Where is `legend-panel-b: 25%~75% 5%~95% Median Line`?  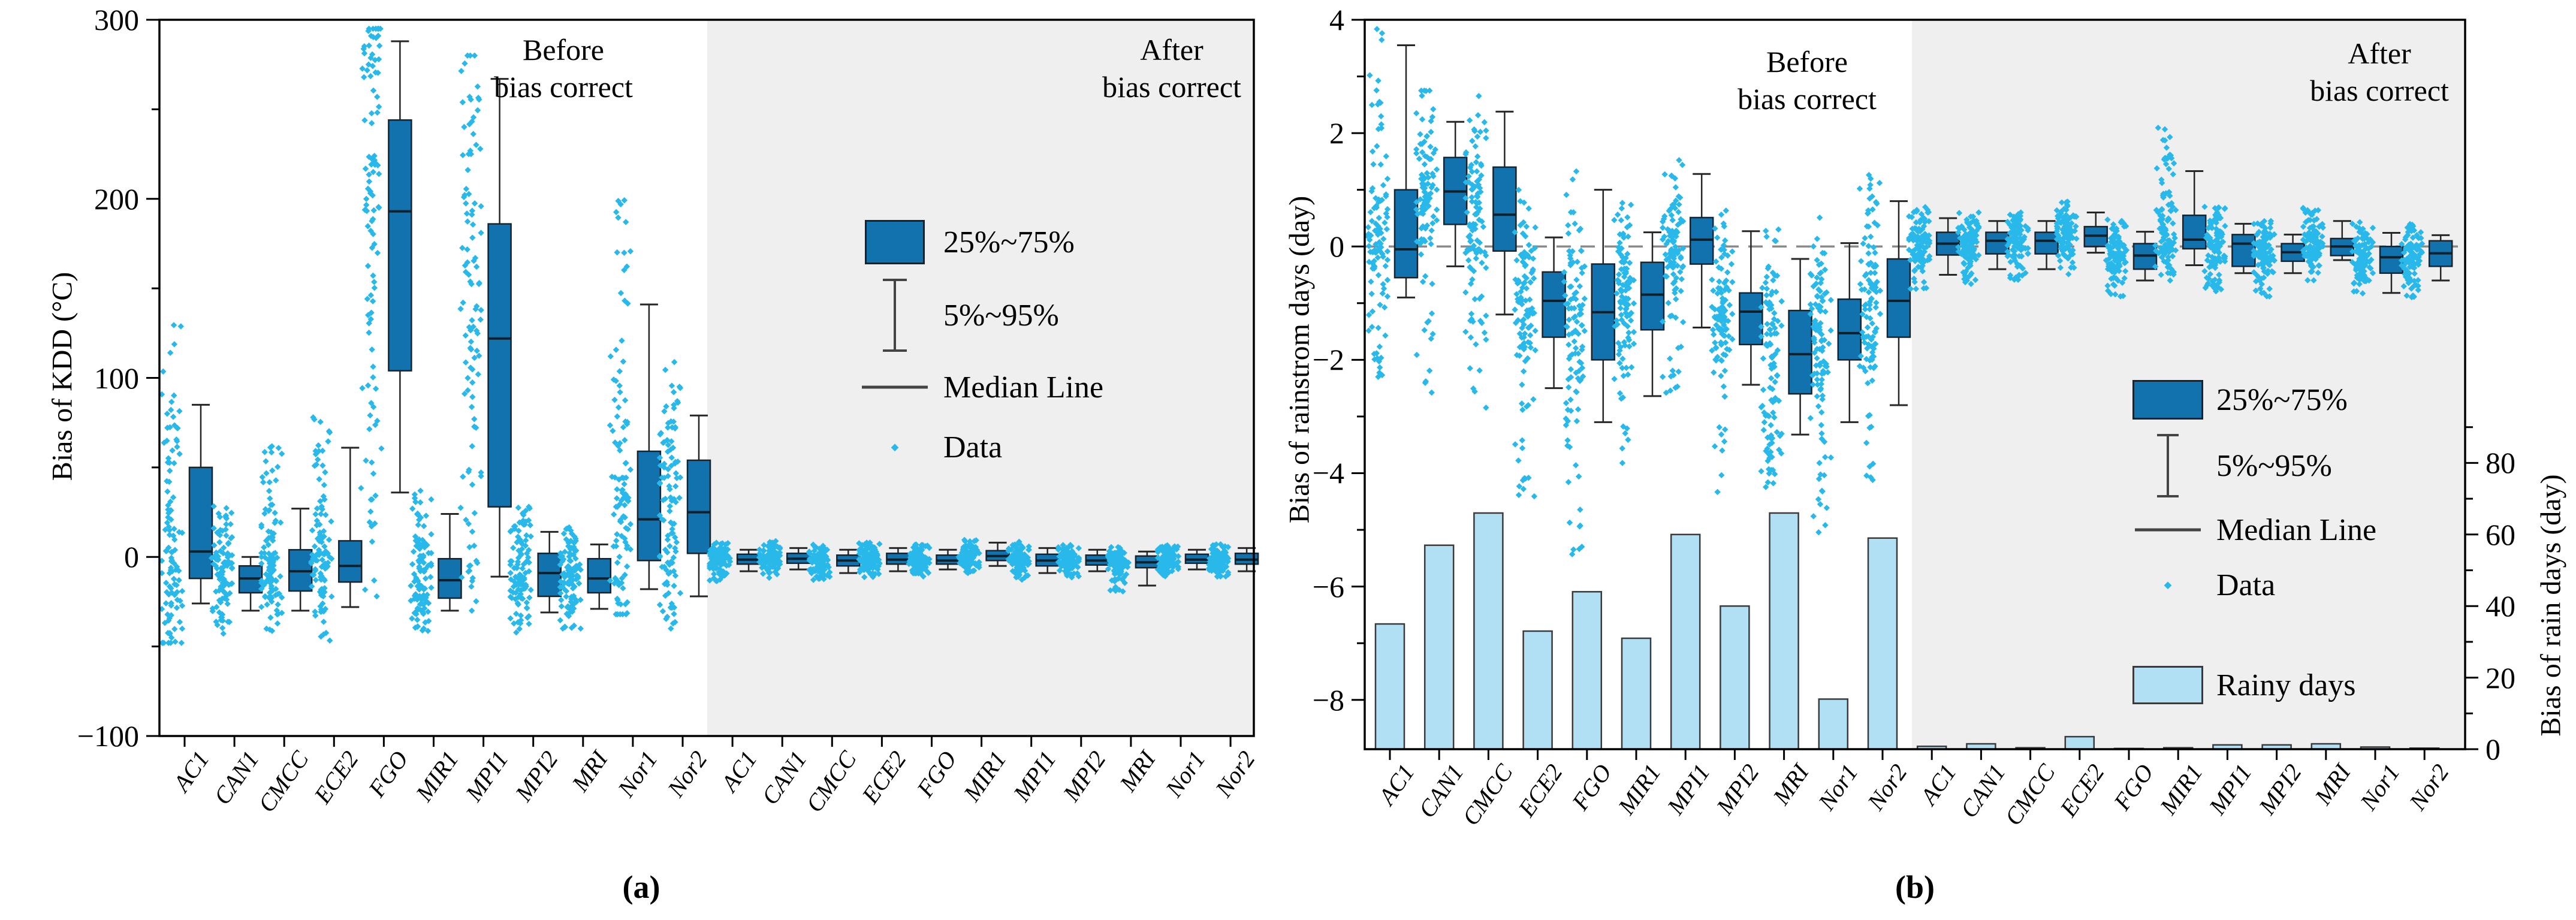
legend-panel-b: 25%~75% 5%~95% Median Line is located at coordinates (2252, 550).